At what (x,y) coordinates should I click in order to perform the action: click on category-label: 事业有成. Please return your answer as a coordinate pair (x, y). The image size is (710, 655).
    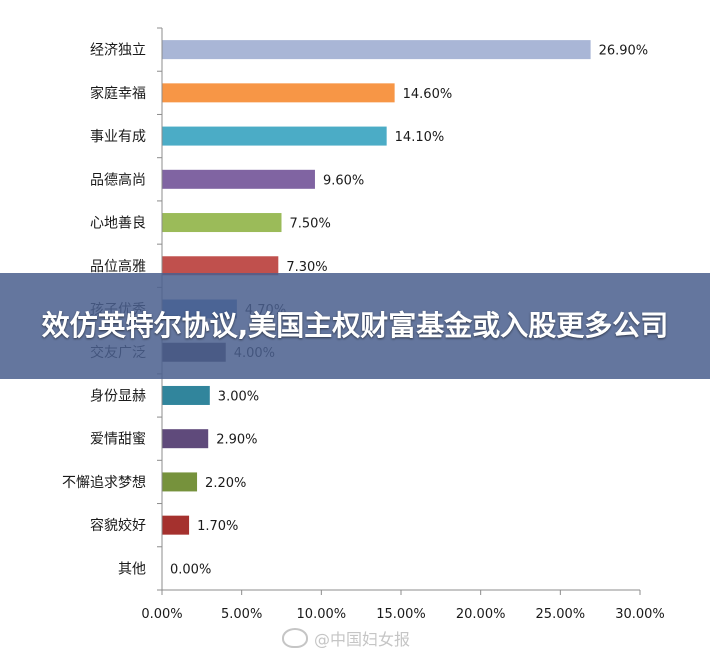
    Looking at the image, I should click on (118, 137).